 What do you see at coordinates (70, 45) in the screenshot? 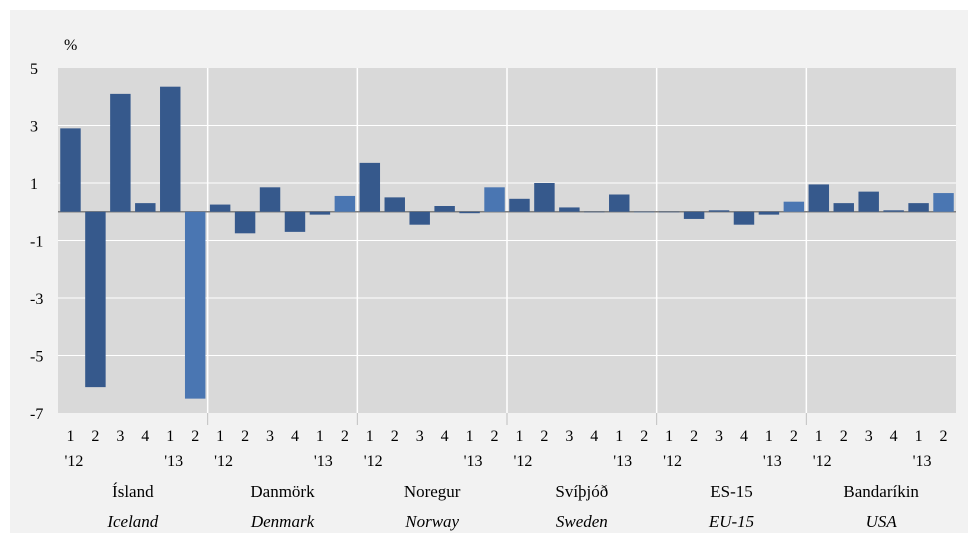
I see `y-axis-label: %` at bounding box center [70, 45].